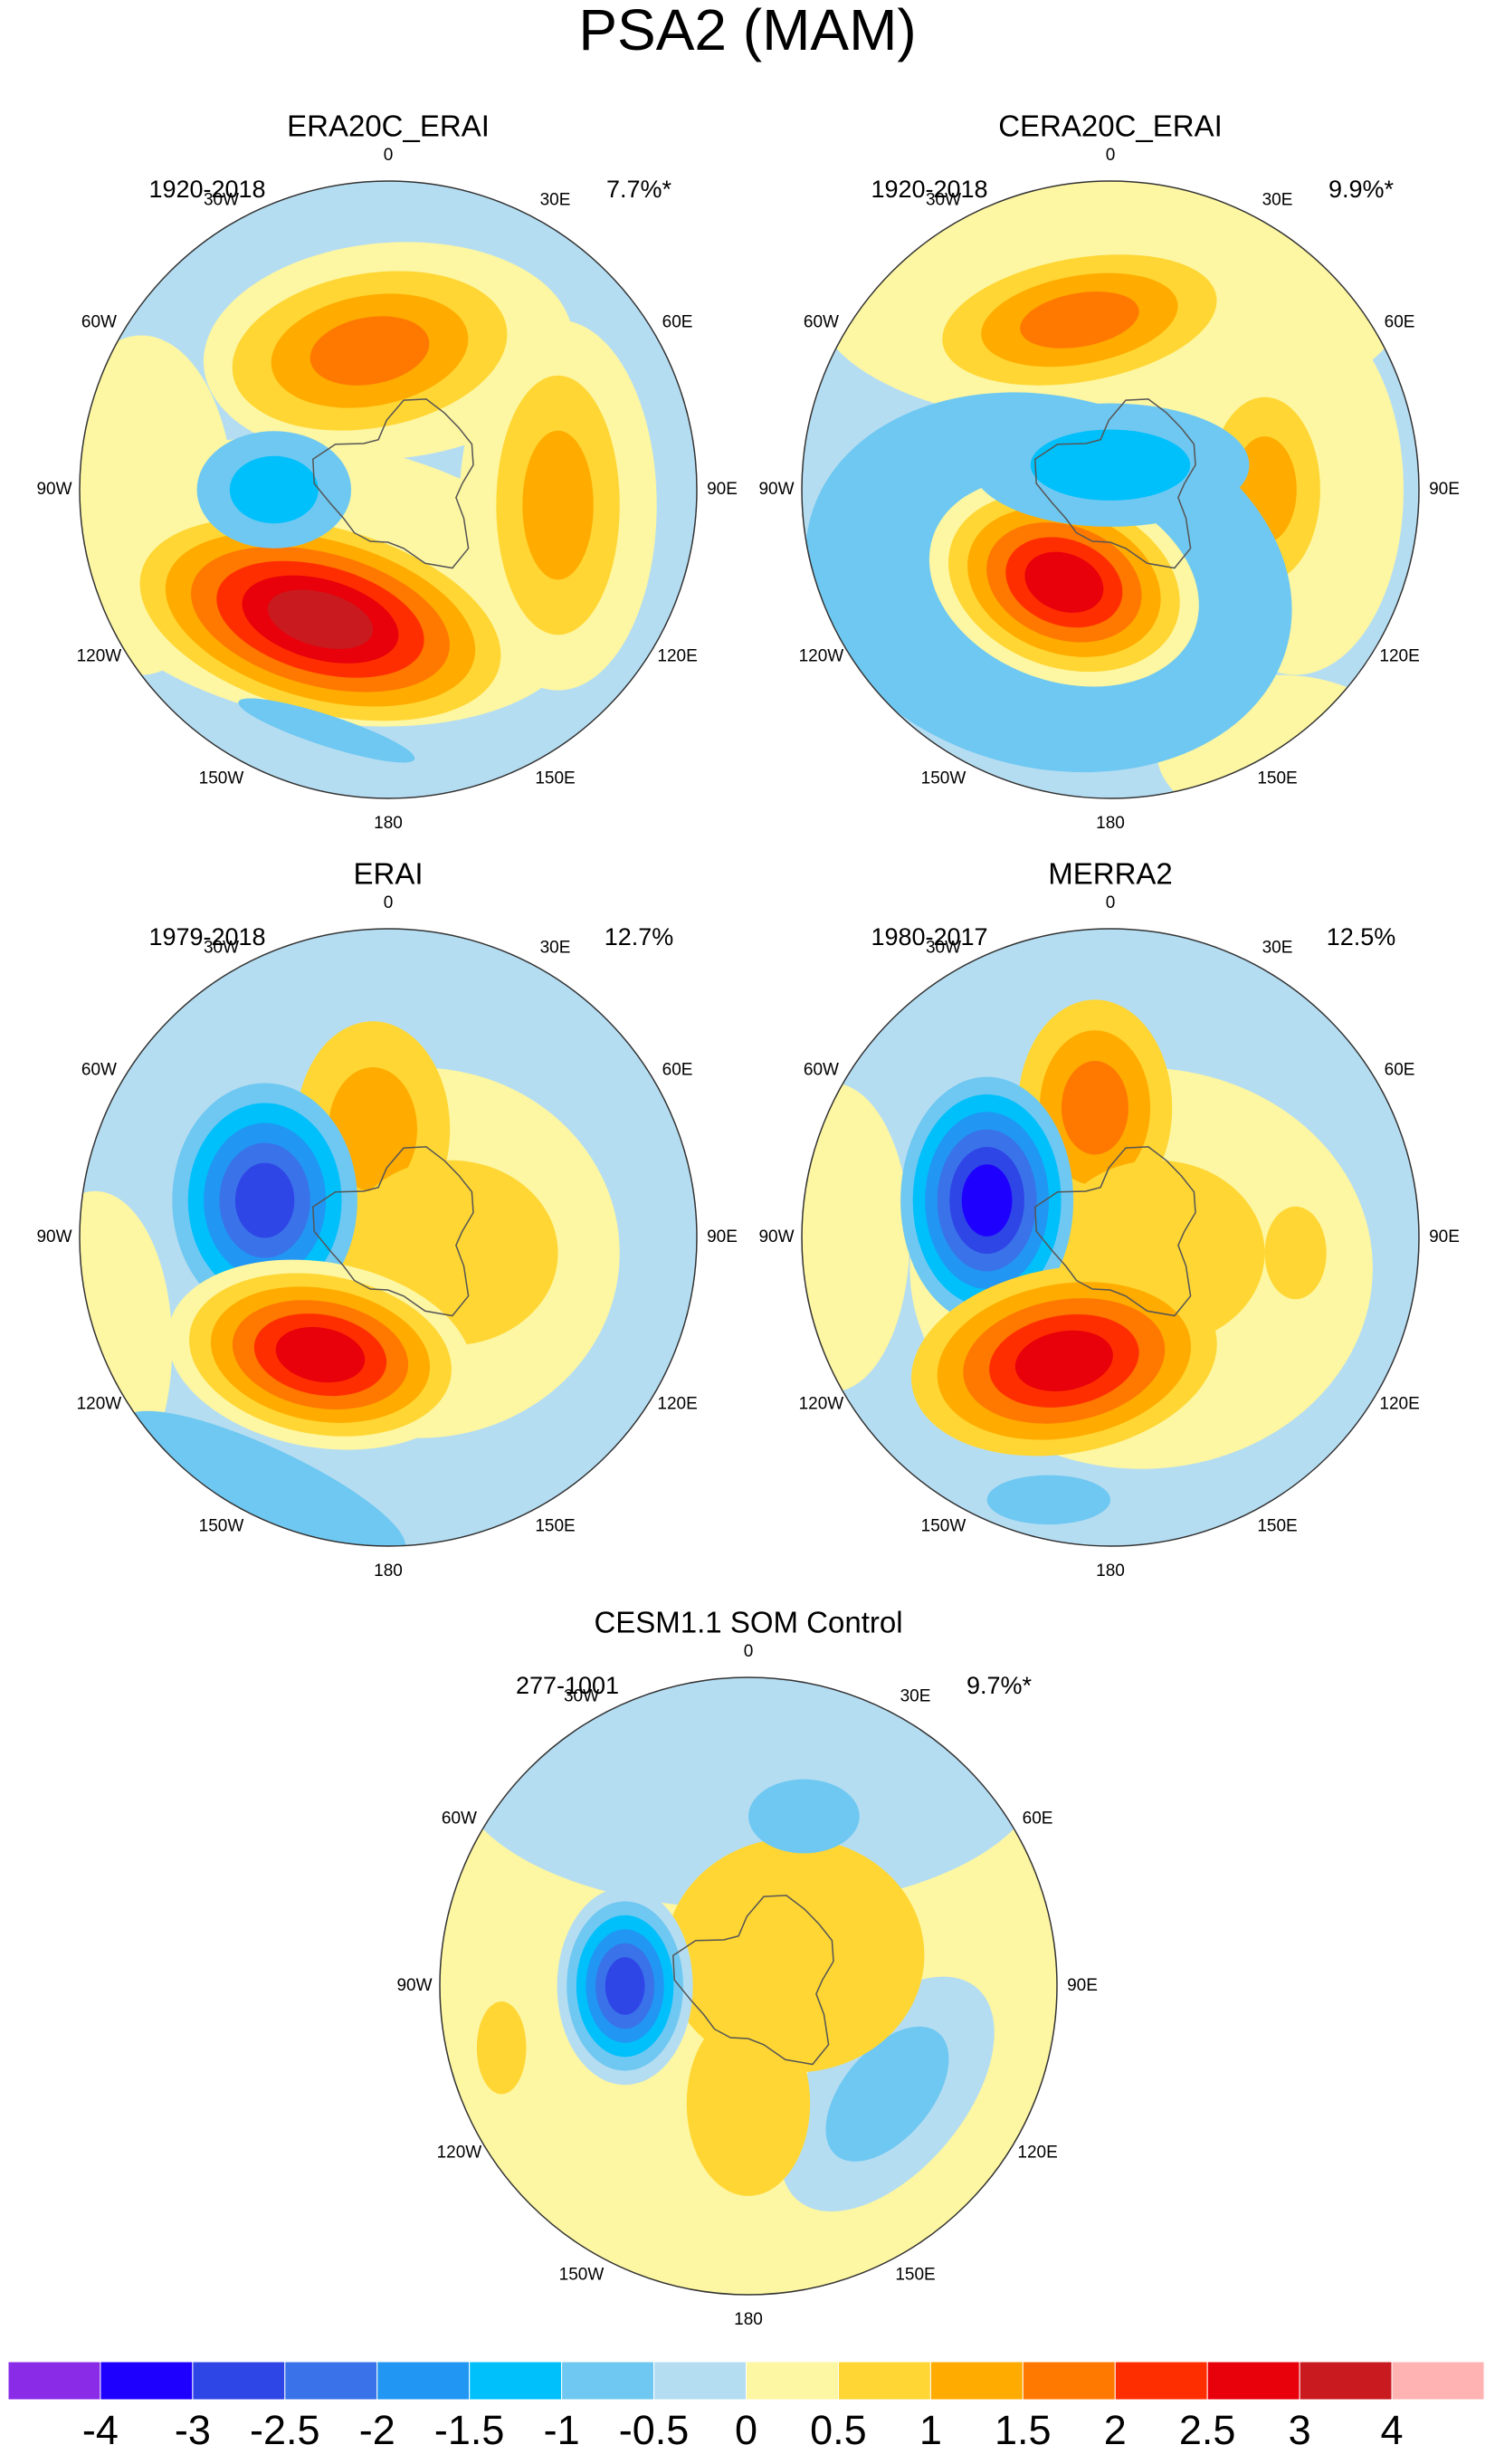 The width and height of the screenshot is (1495, 2464). I want to click on period-label: 277-1001, so click(567, 1685).